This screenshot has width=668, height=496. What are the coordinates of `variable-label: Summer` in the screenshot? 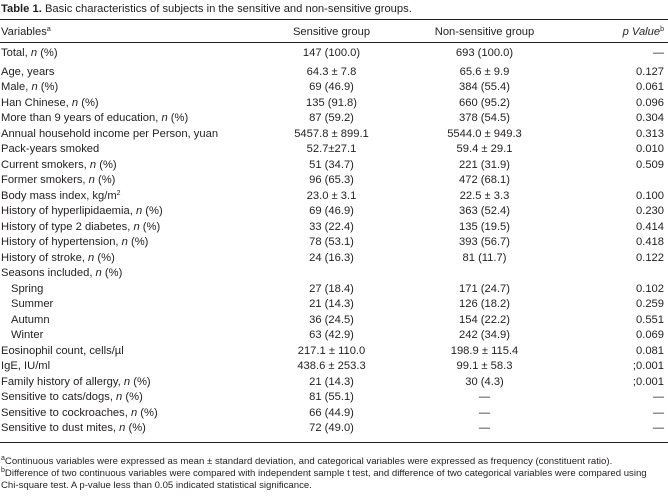 It's located at (32, 304).